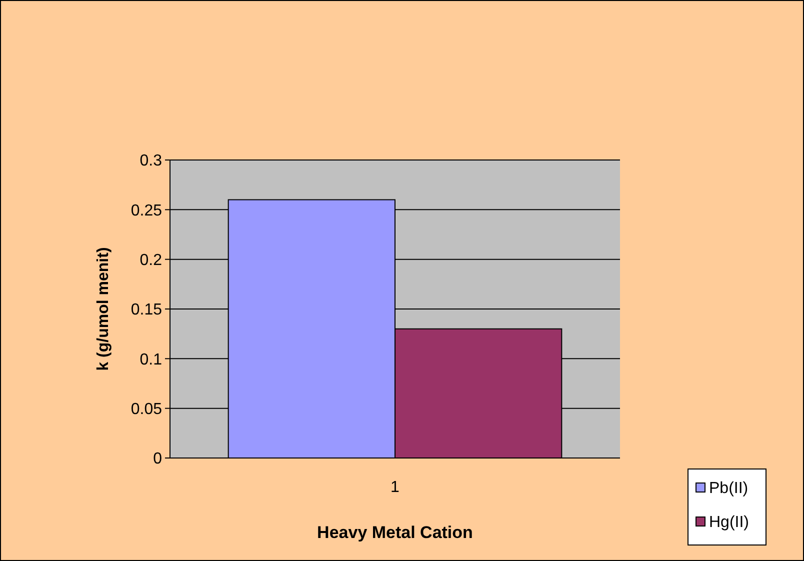  Describe the element at coordinates (146, 310) in the screenshot. I see `y-tick-label: 0.15` at that location.